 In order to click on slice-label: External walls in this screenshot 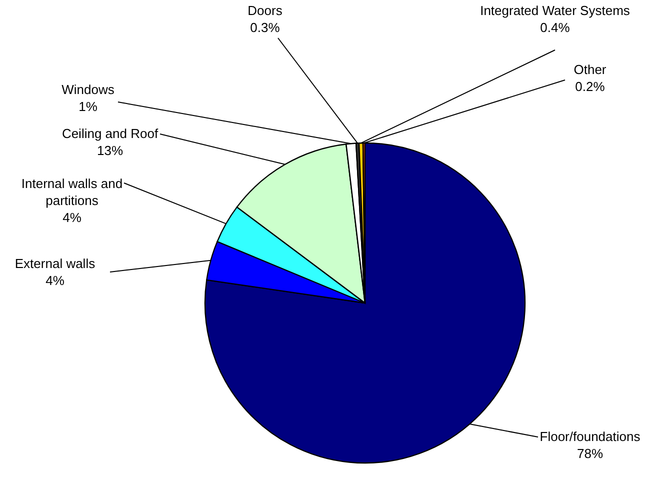, I will do `click(55, 263)`.